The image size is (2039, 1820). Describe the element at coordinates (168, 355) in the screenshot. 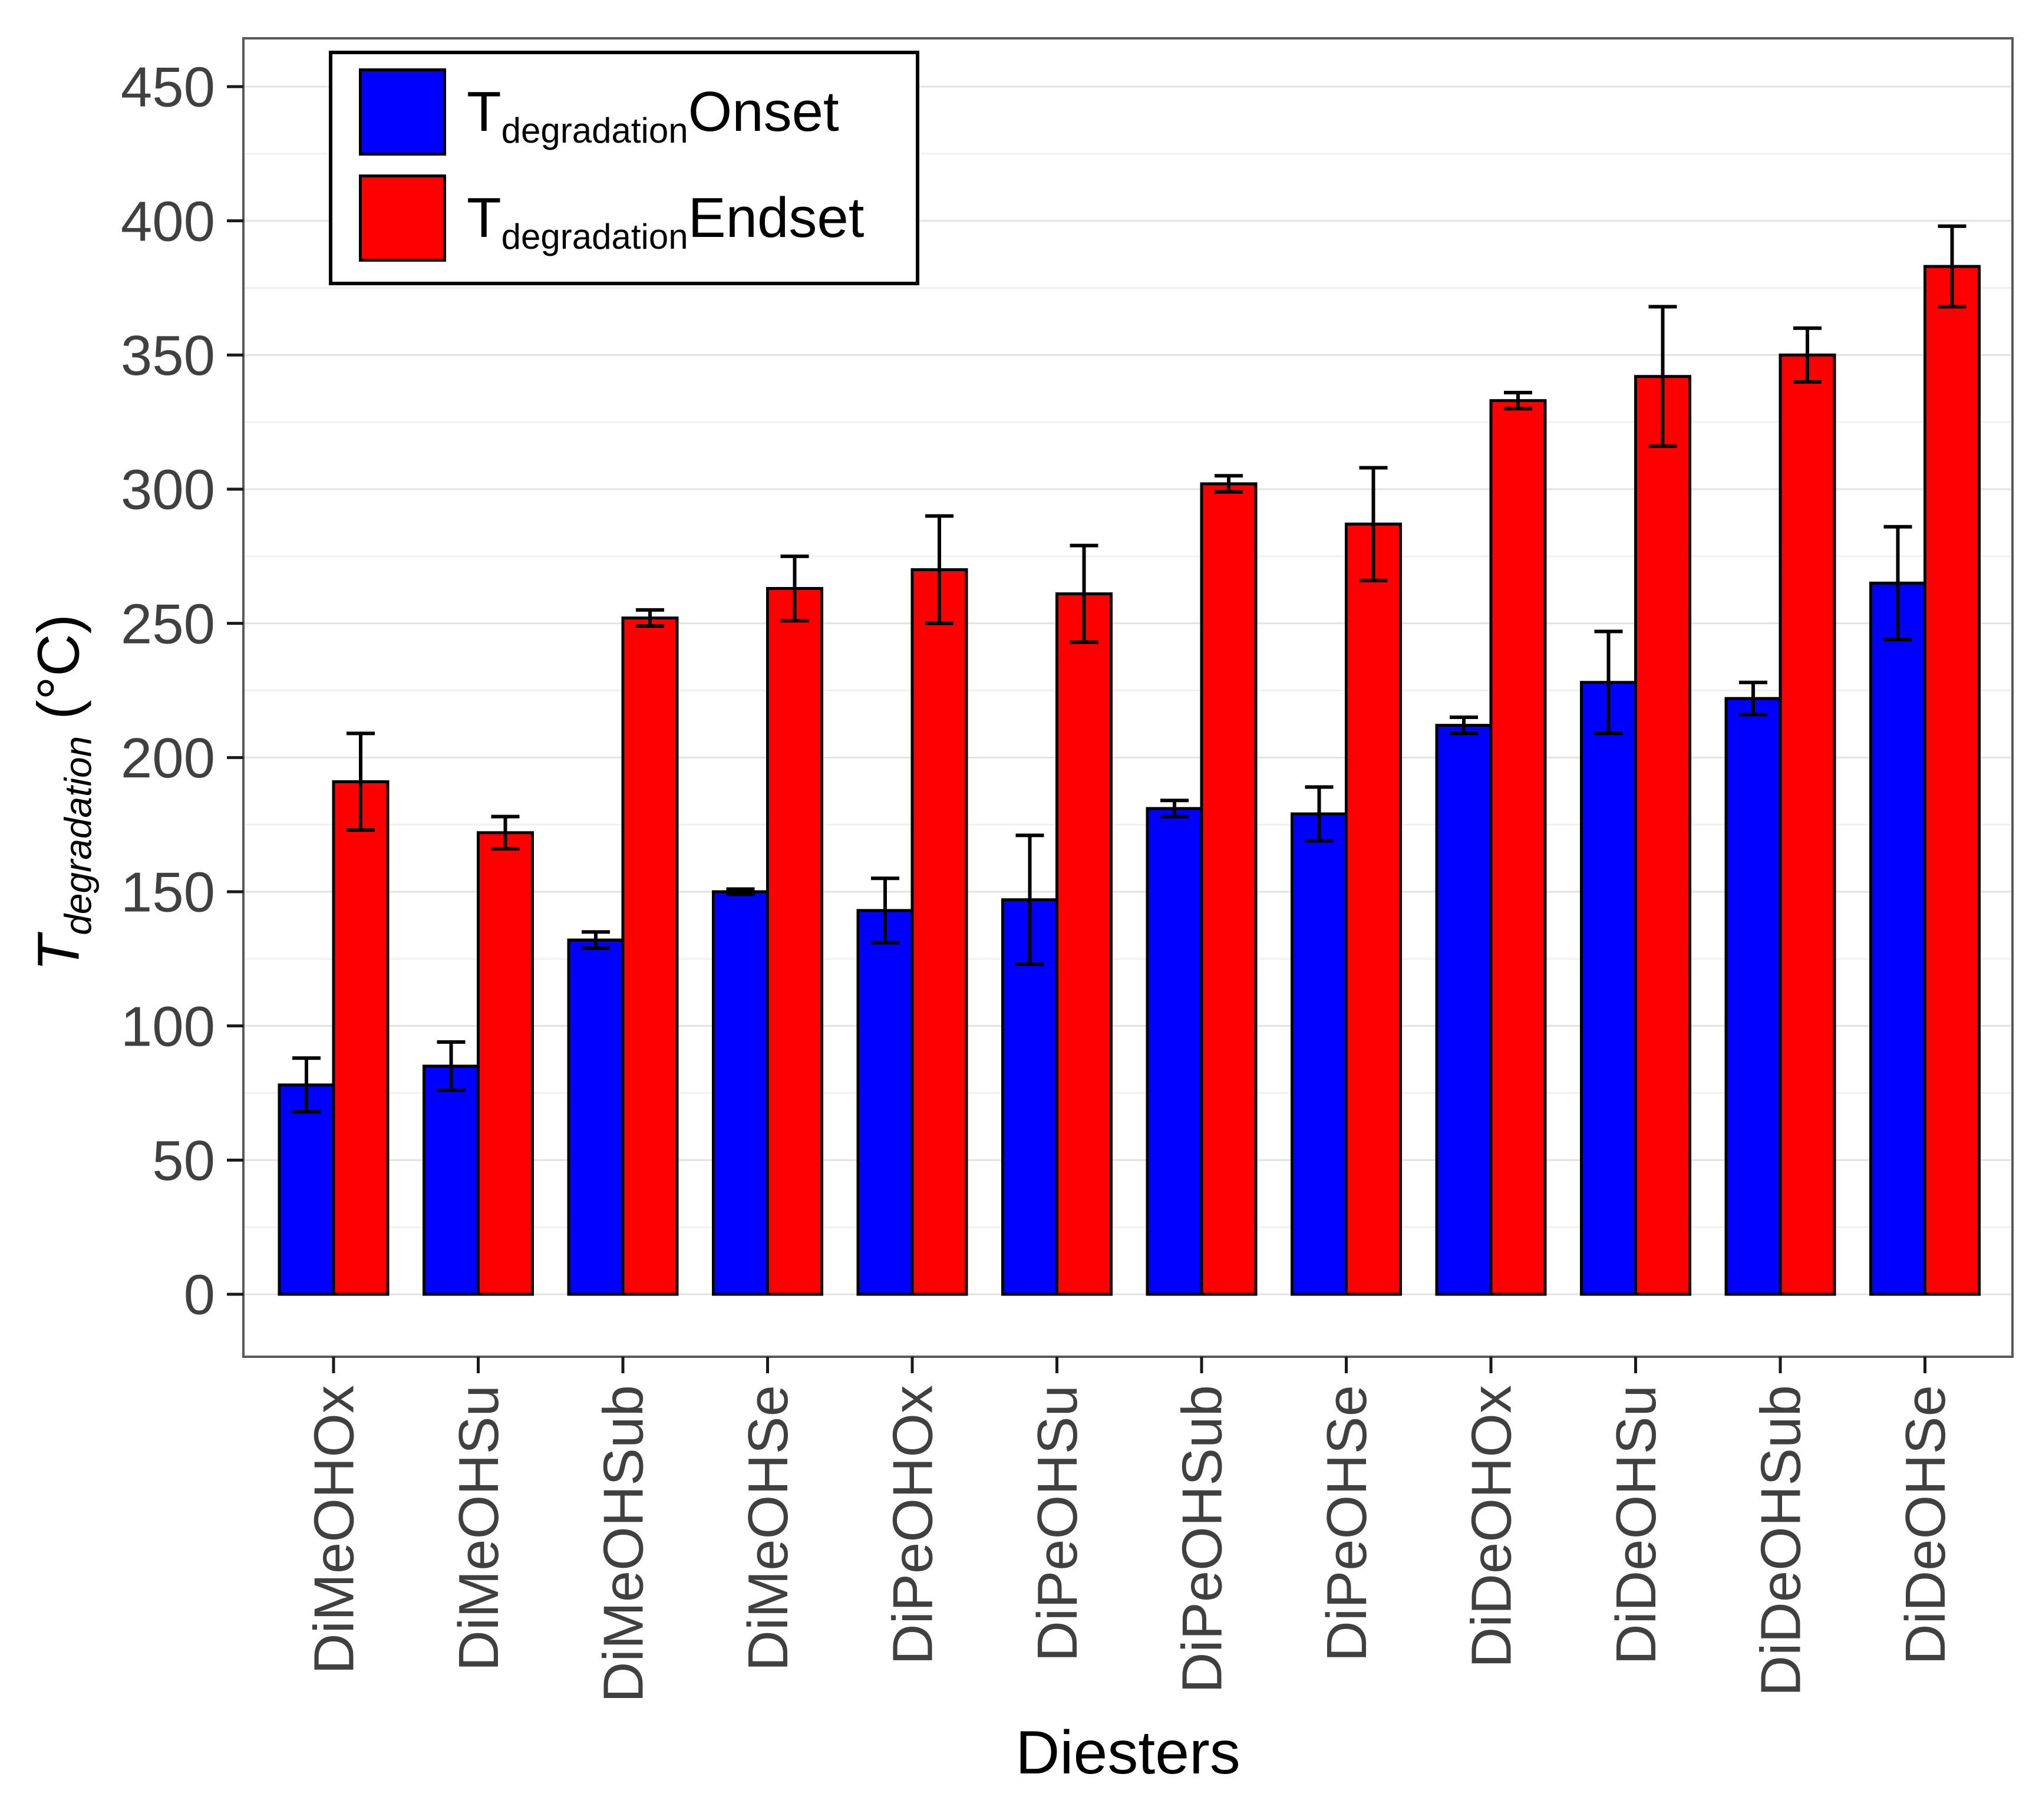

I see `y-tick-label-350: 350` at that location.